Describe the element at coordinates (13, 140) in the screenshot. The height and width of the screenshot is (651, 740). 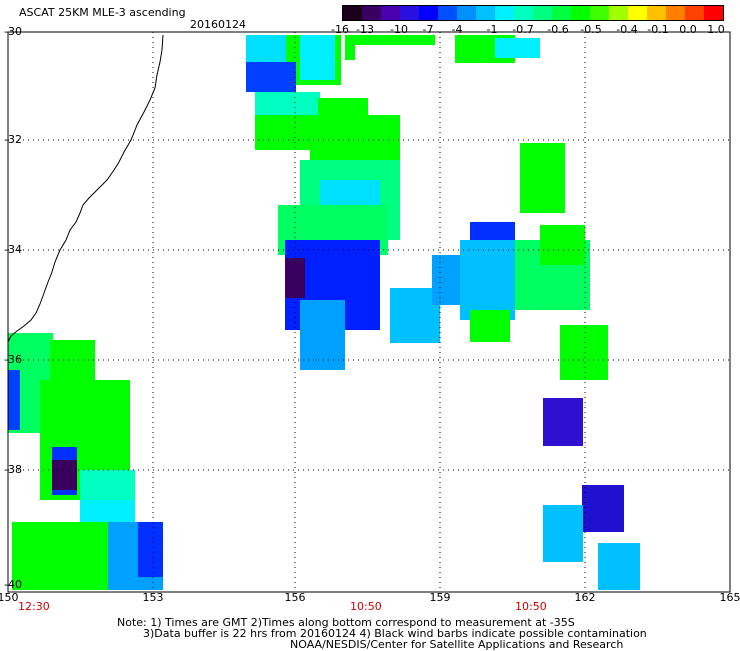
I see `latitude-label: -32` at that location.